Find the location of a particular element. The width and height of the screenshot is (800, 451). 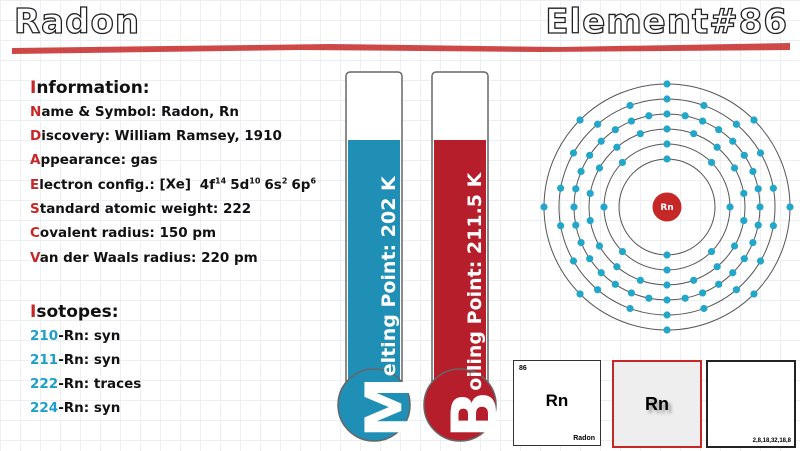

orbital: 6s is located at coordinates (273, 184).